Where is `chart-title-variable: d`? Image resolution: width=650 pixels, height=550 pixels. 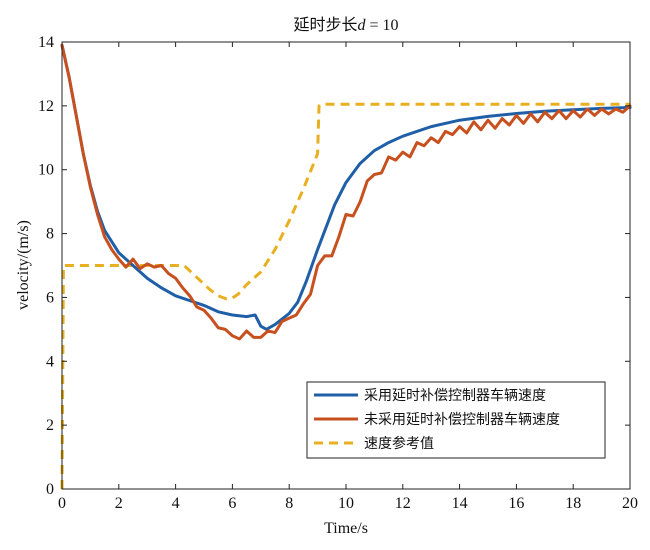
chart-title-variable: d is located at coordinates (361, 25).